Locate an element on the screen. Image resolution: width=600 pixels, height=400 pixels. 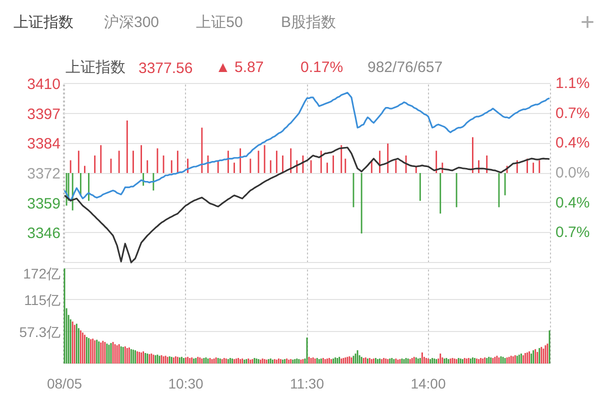
y-tick-label: 3384 is located at coordinates (44, 144).